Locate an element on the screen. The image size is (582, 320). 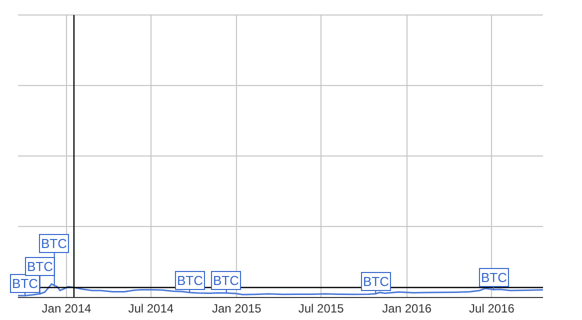
x-tick-label: Jul 2014 is located at coordinates (151, 308).